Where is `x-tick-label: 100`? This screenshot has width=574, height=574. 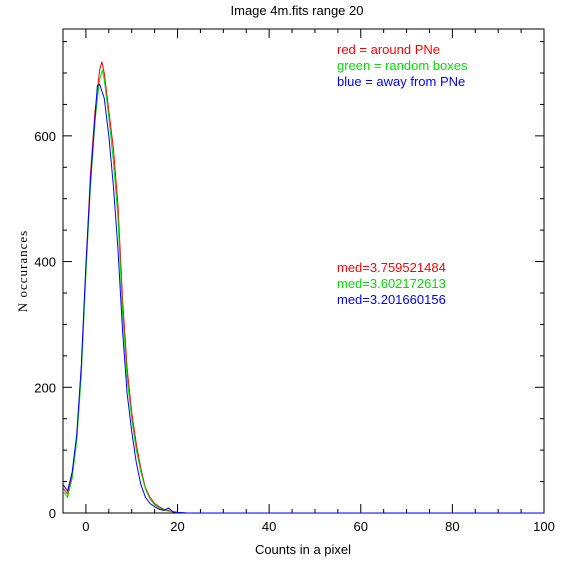 x-tick-label: 100 is located at coordinates (544, 526).